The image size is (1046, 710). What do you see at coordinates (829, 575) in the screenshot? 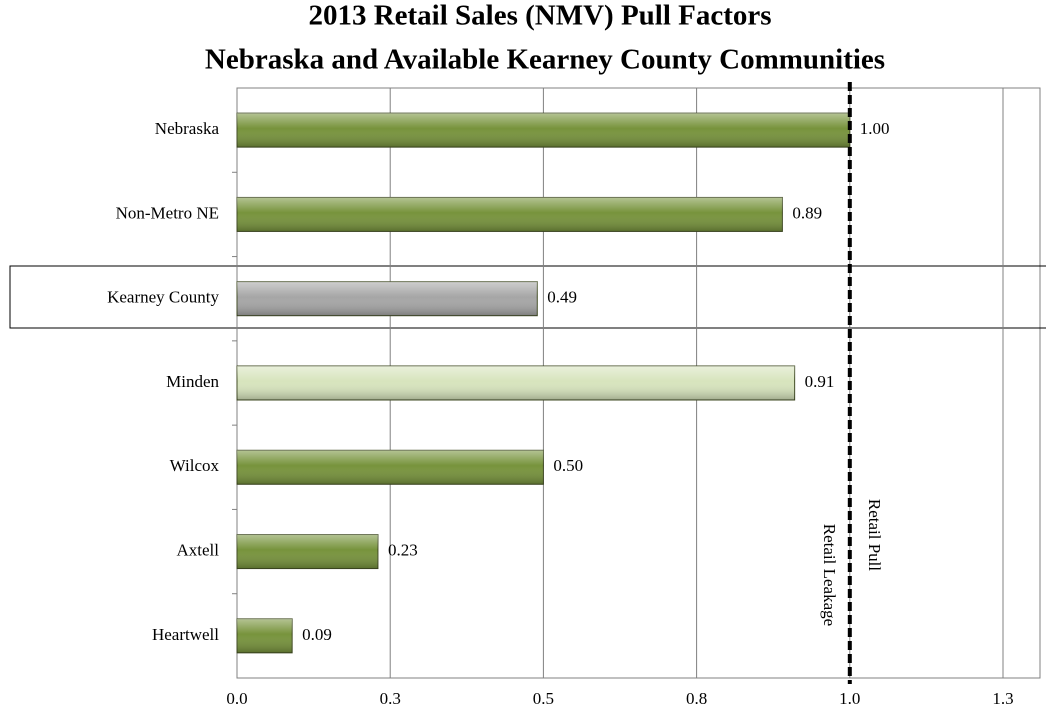
I see `annotation: Retail Leakage` at bounding box center [829, 575].